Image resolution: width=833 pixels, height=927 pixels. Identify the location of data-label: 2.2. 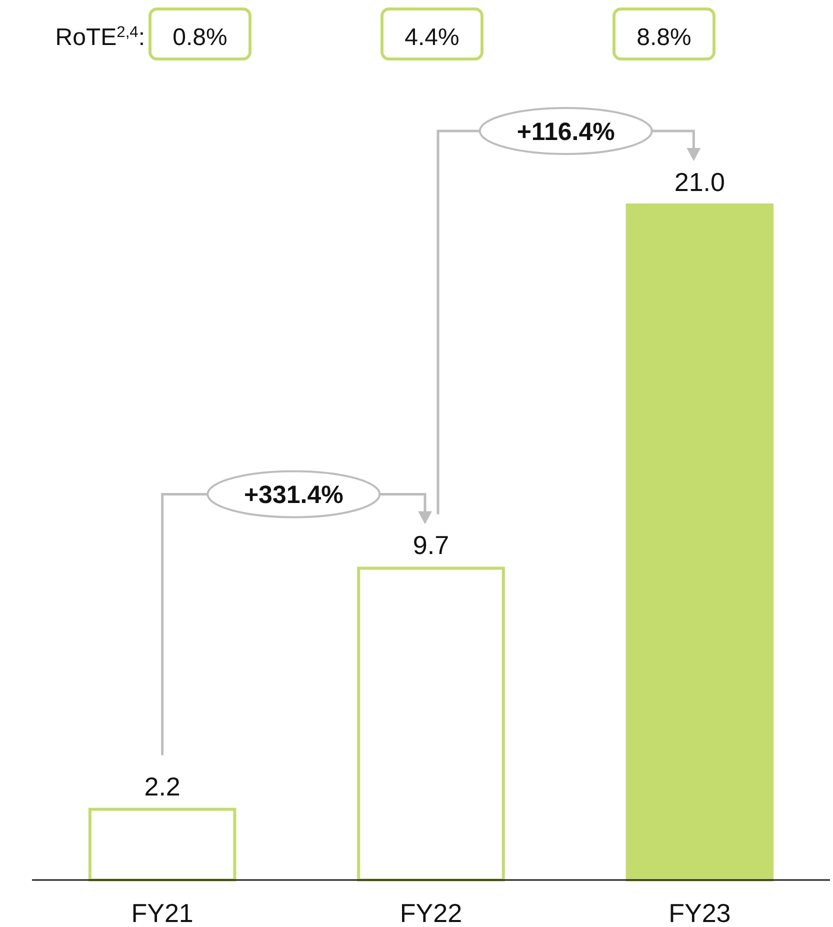
(162, 786).